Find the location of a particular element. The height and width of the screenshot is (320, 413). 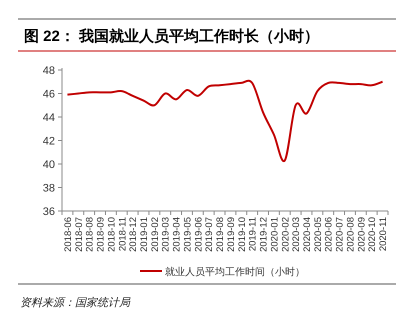

y-tick-label: 40 is located at coordinates (48, 165).